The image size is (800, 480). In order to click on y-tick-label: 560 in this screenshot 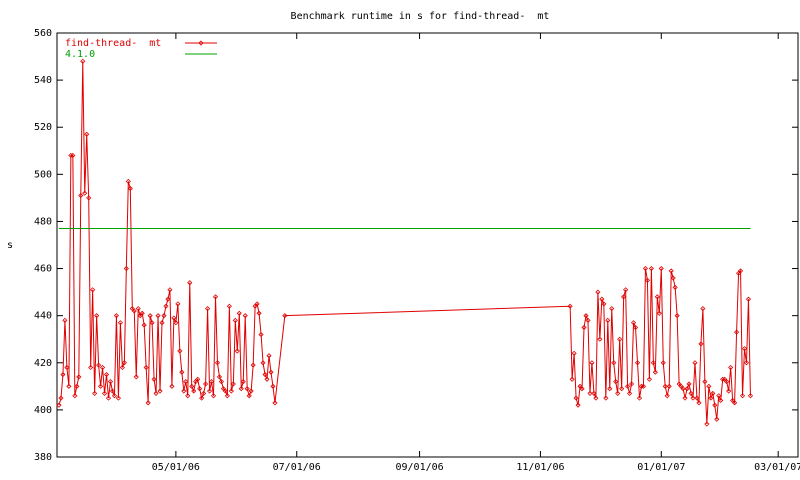, I will do `click(43, 33)`.